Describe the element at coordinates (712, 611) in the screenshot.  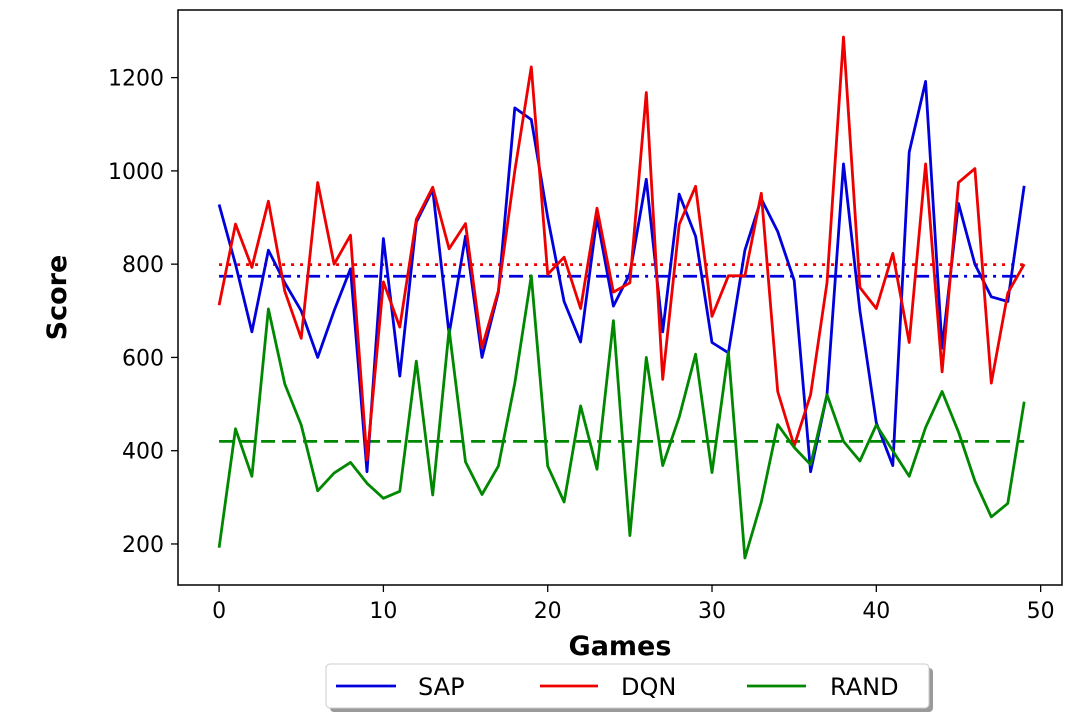
I see `x-tick-label: 30` at that location.